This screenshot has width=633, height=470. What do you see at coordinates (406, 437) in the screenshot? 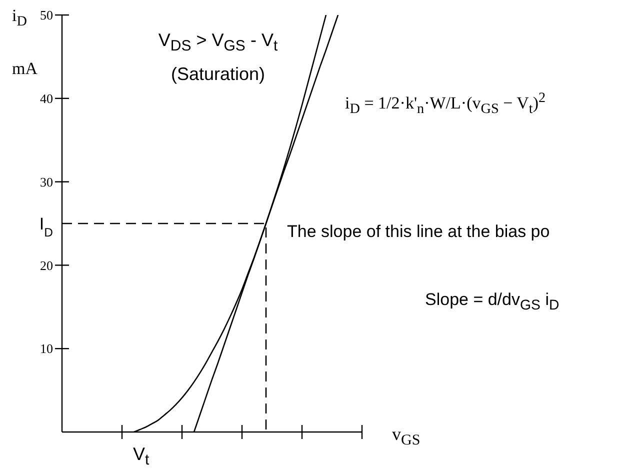
I see `x-axis-title: v$_{GS}$` at bounding box center [406, 437].